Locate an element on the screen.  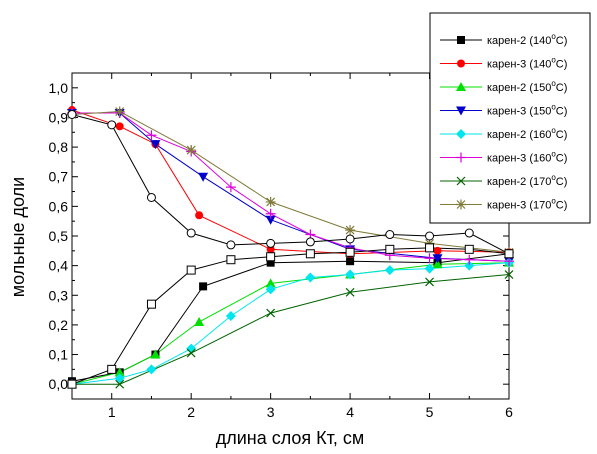
x-tick-label: 4 is located at coordinates (350, 412).